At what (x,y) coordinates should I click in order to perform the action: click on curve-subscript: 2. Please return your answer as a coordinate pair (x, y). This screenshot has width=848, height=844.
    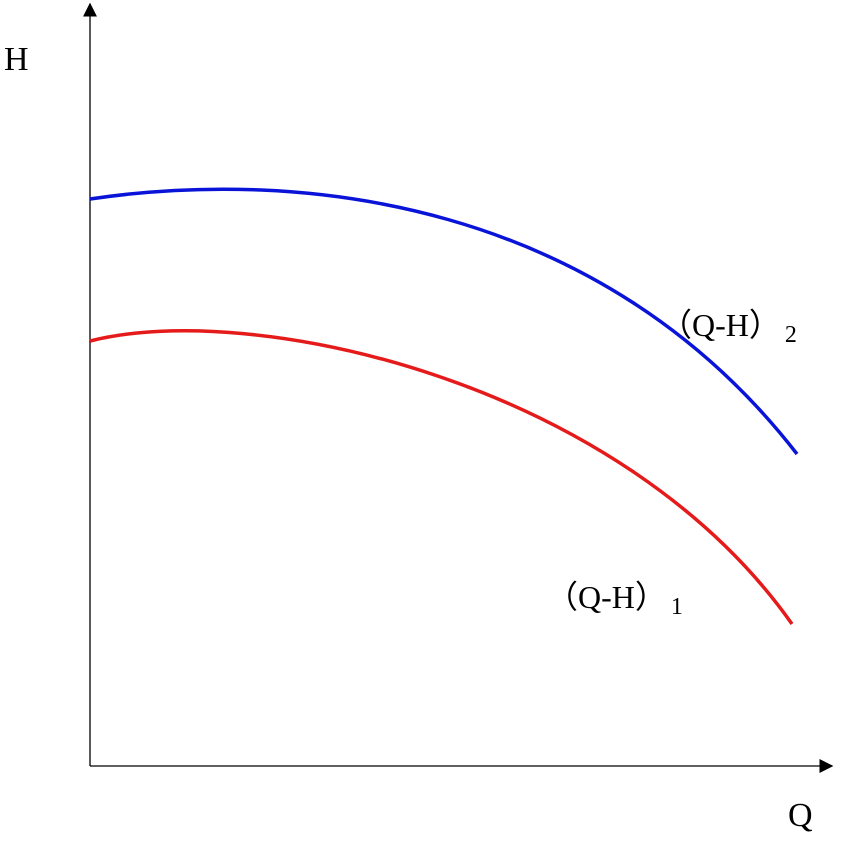
    Looking at the image, I should click on (791, 335).